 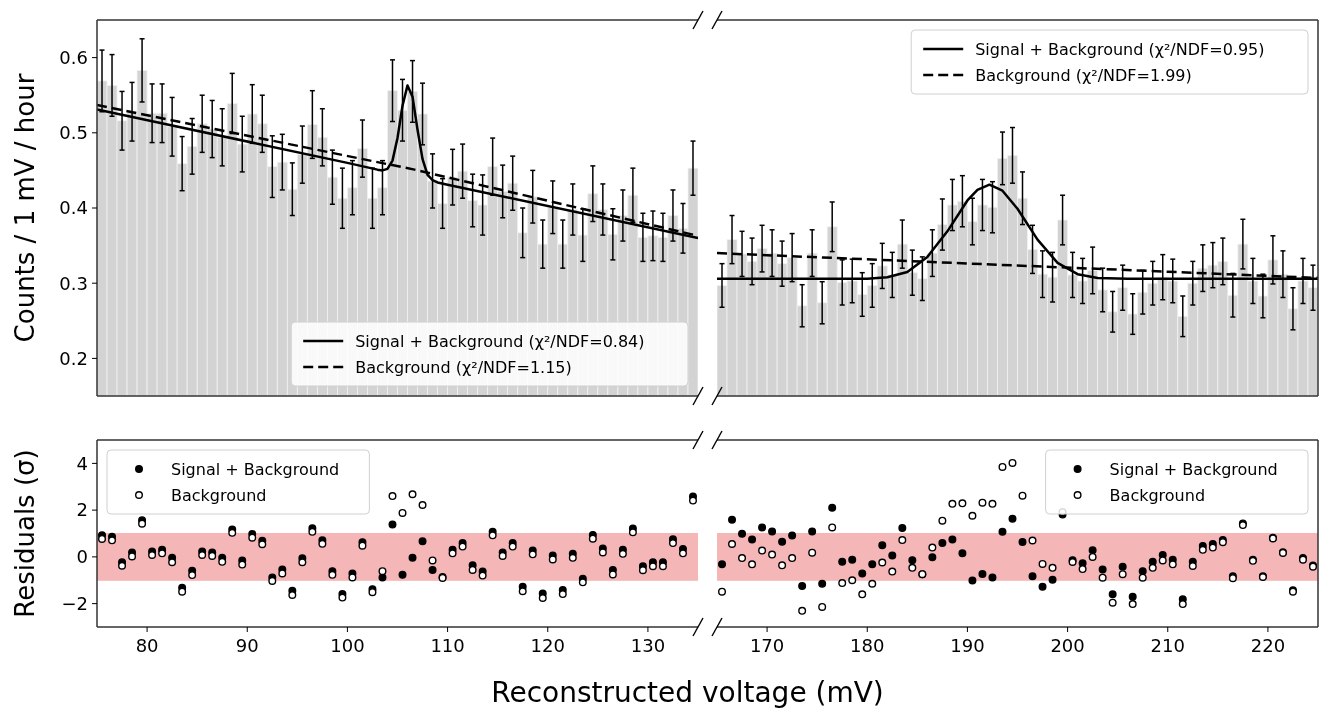 I want to click on x-tick-label: 90, so click(x=247, y=645).